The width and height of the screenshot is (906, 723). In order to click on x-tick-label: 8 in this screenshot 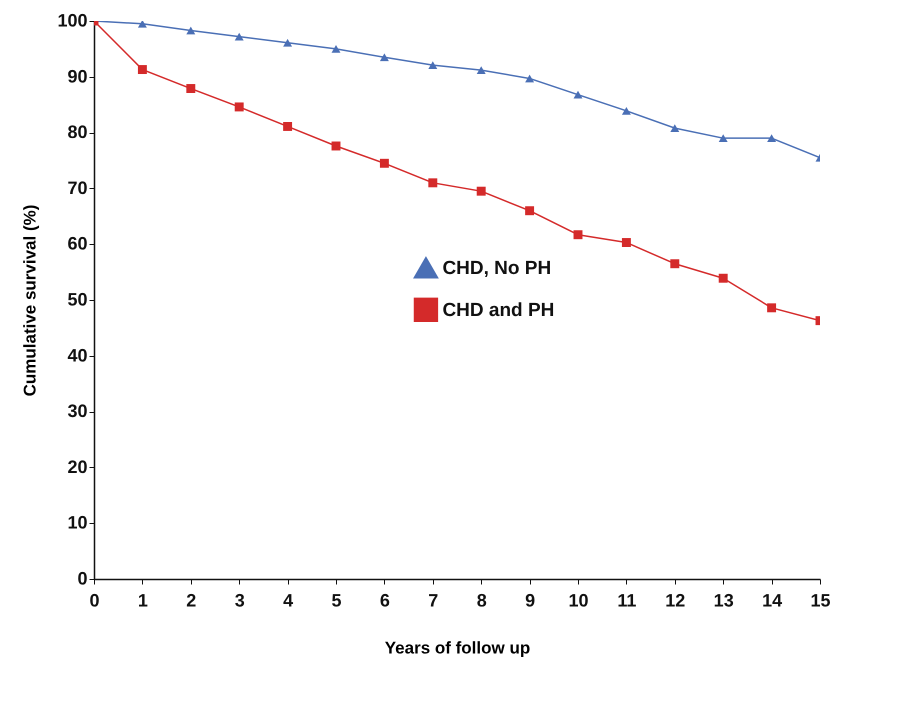, I will do `click(481, 600)`.